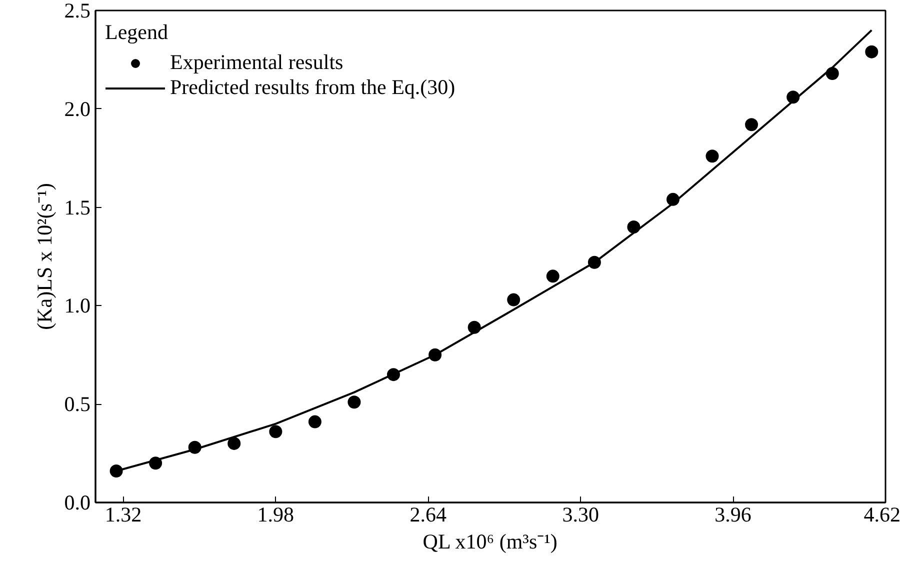  Describe the element at coordinates (490, 542) in the screenshot. I see `x-axis-title: QL x10⁶ (m³s⁻¹)` at that location.